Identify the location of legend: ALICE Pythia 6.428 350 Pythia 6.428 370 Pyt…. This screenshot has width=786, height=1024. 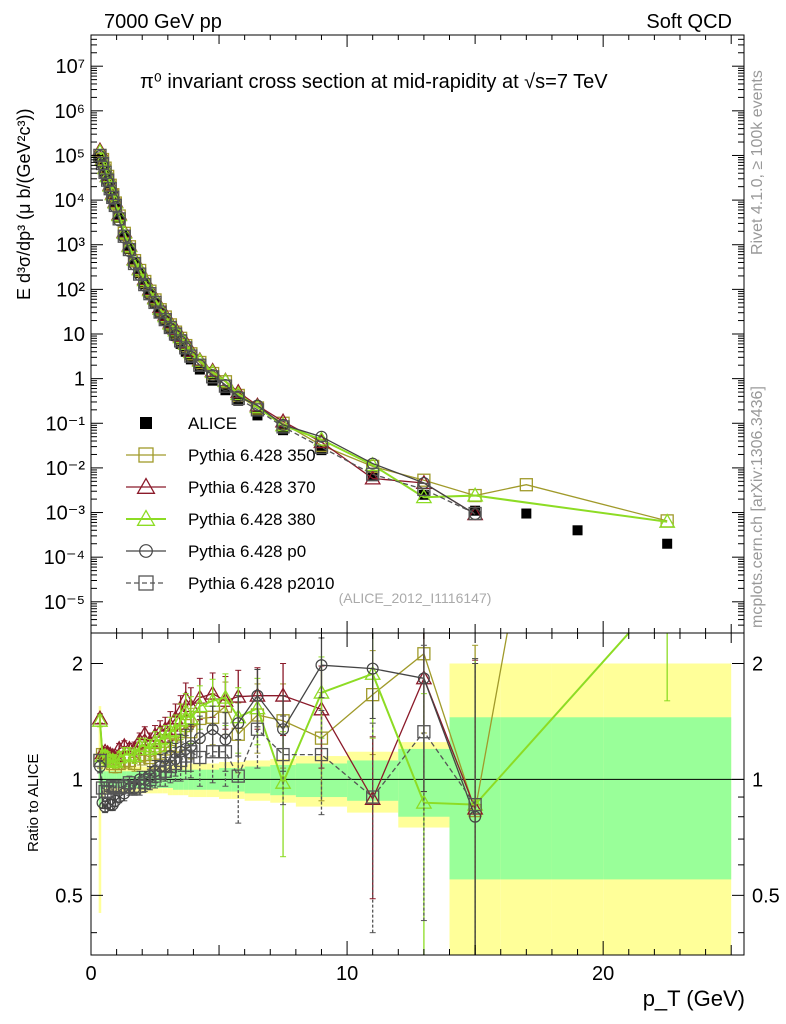
(230, 503).